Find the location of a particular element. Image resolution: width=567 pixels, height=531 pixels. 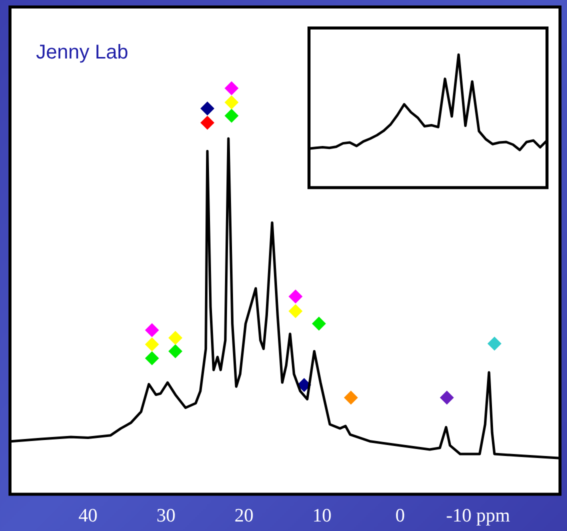

x-tick-label: 10 is located at coordinates (322, 516).